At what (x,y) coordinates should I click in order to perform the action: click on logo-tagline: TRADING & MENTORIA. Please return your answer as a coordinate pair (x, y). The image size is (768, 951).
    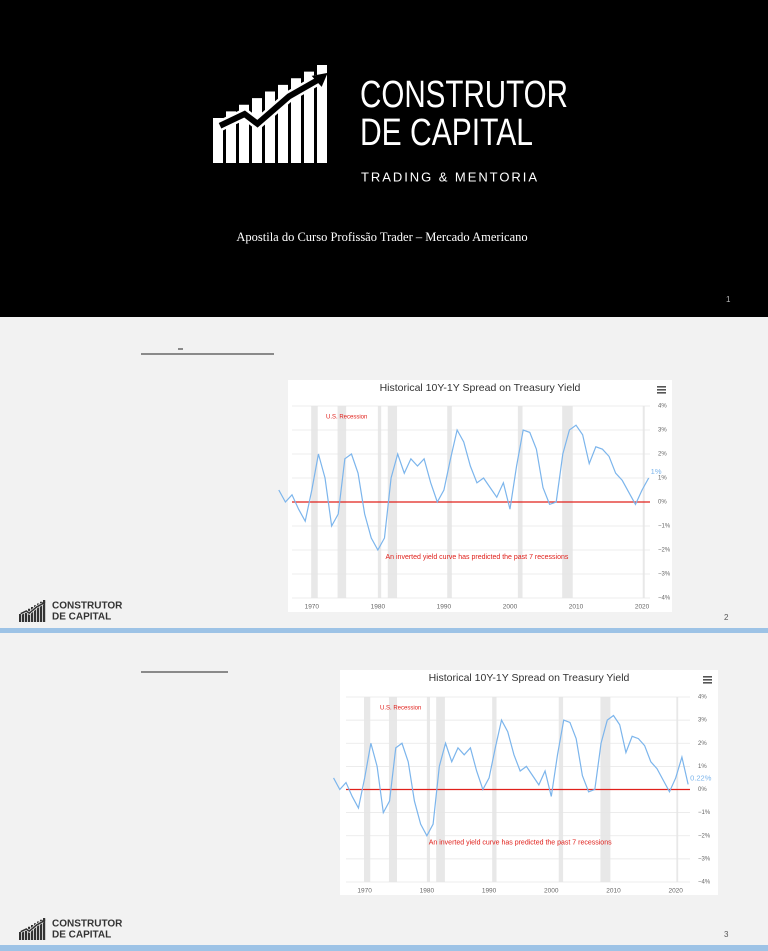
    Looking at the image, I should click on (449, 176).